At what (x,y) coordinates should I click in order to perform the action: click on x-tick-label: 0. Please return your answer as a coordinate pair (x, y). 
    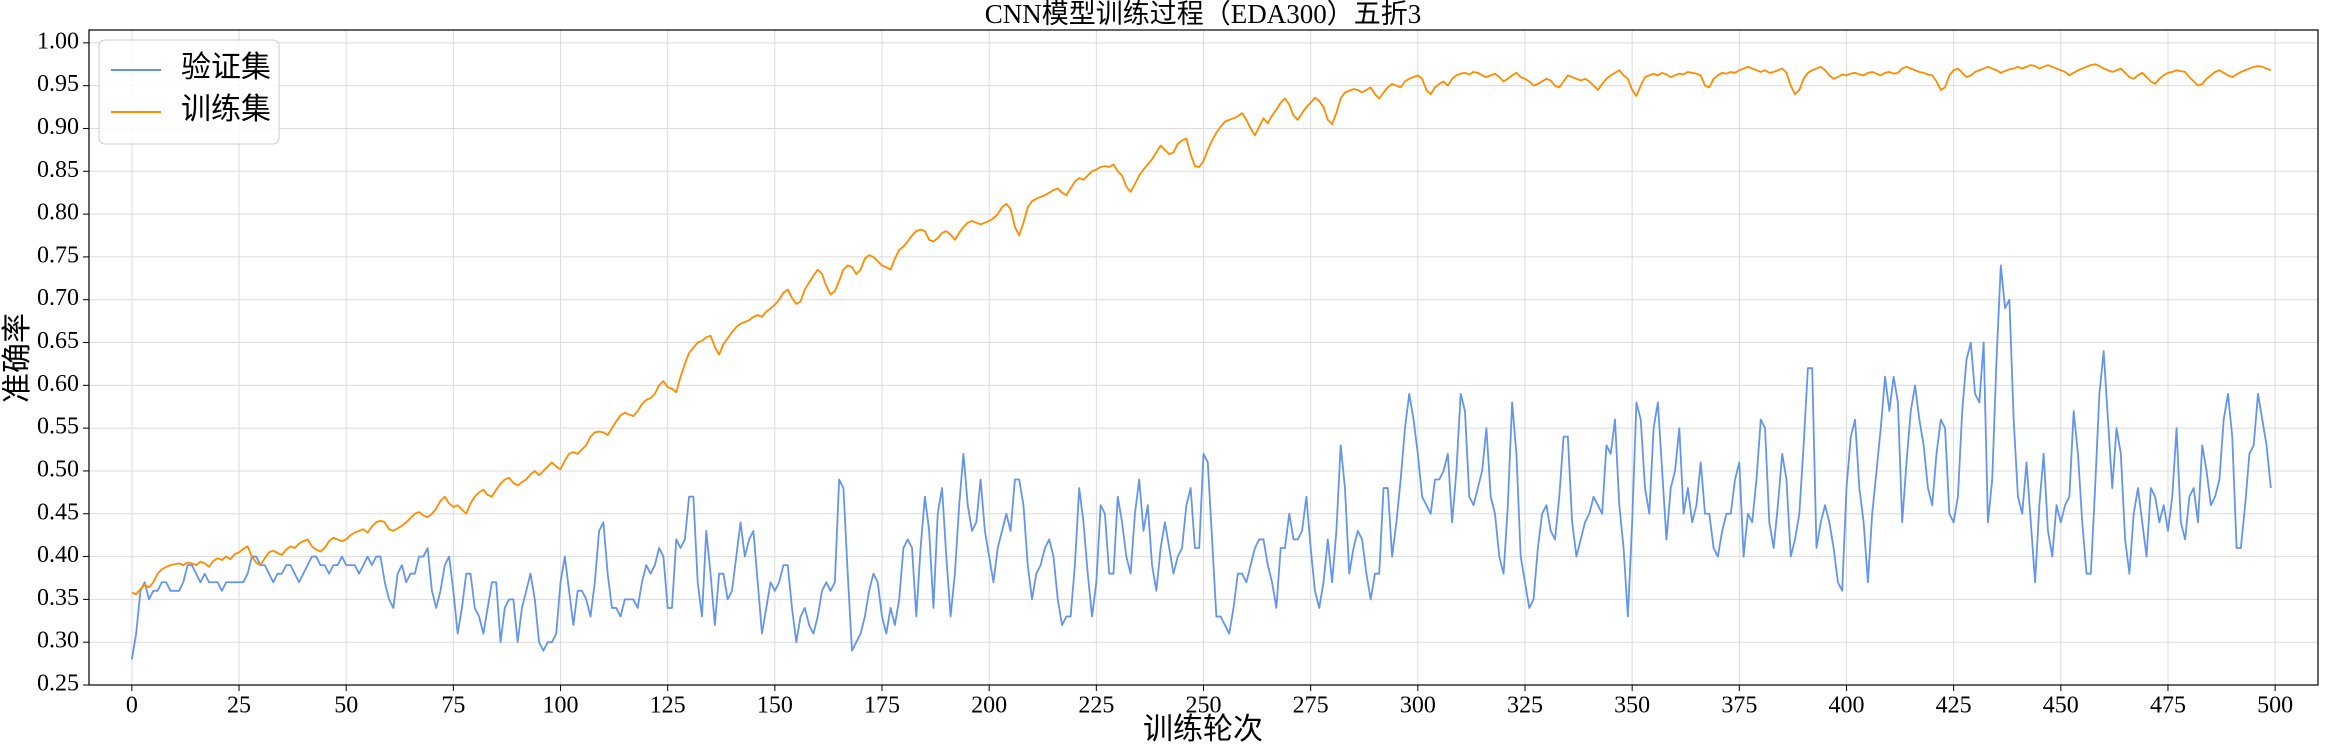
    Looking at the image, I should click on (132, 706).